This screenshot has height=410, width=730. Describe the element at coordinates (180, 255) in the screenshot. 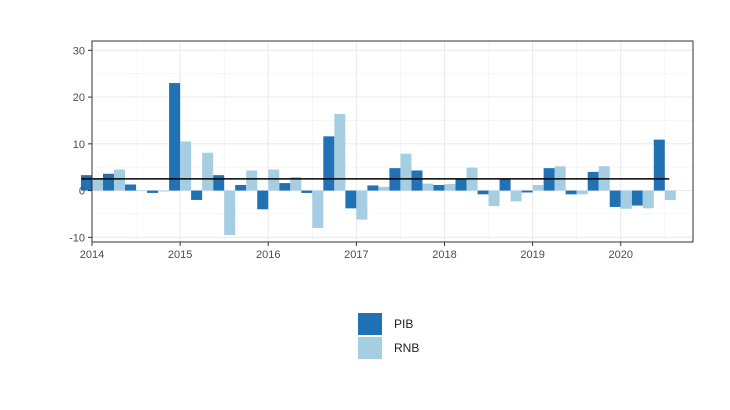

I see `x-tick-label: 2015` at that location.